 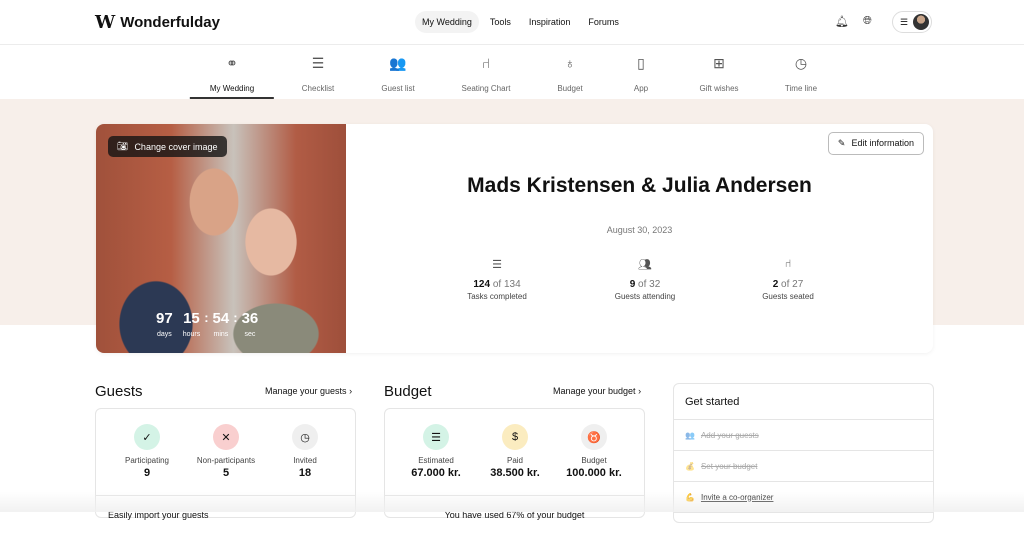 I want to click on rings-icon: ⚭, so click(x=232, y=63).